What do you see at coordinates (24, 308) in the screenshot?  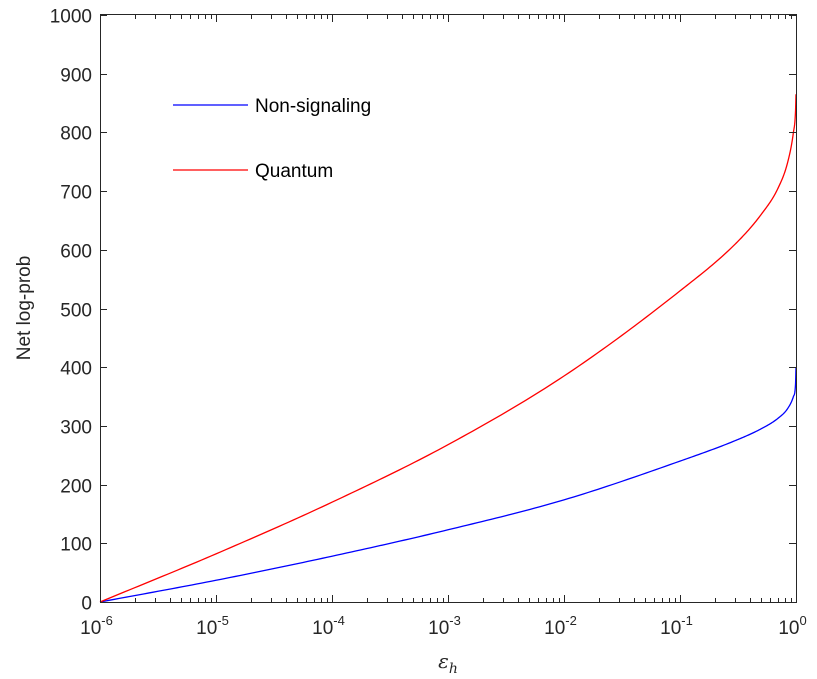 I see `y-axis-label: Net log-prob` at bounding box center [24, 308].